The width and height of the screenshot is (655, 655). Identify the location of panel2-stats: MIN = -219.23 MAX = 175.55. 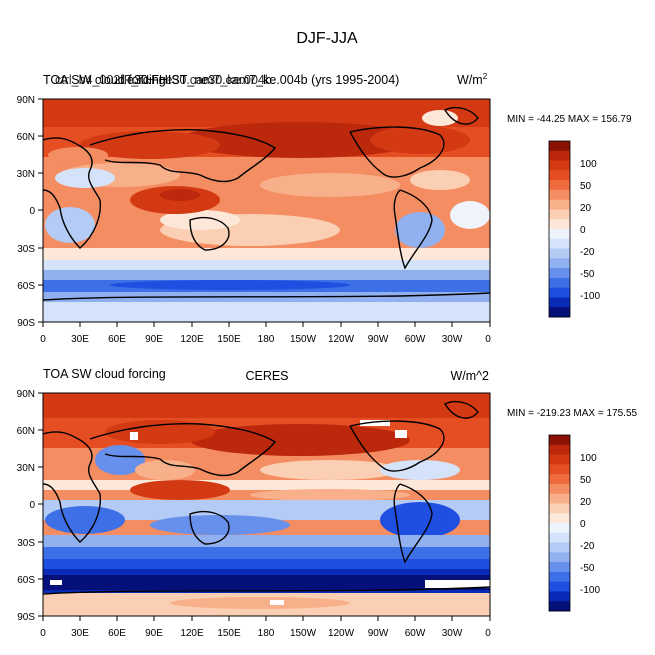
(572, 413).